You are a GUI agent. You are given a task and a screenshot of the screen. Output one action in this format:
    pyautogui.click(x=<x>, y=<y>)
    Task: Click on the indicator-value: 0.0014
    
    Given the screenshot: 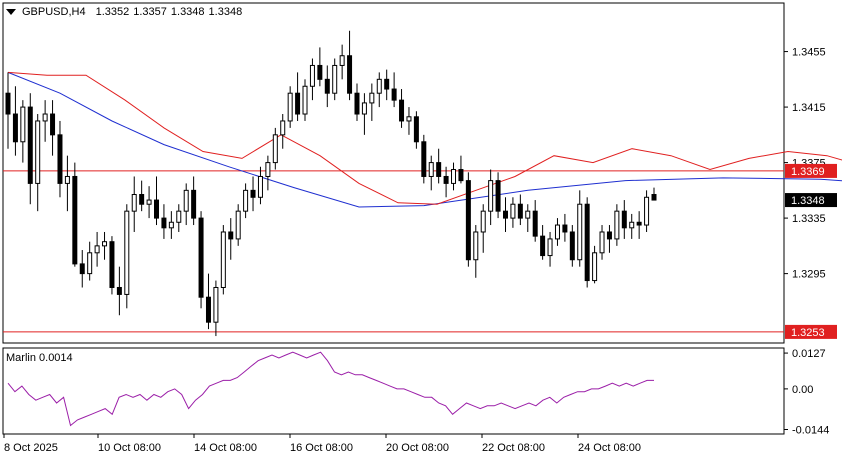 What is the action you would take?
    pyautogui.click(x=56, y=358)
    